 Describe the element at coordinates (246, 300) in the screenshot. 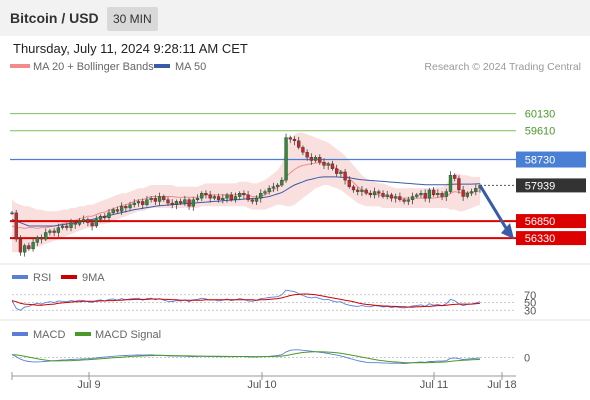

I see `rsi-9ma-line` at that location.